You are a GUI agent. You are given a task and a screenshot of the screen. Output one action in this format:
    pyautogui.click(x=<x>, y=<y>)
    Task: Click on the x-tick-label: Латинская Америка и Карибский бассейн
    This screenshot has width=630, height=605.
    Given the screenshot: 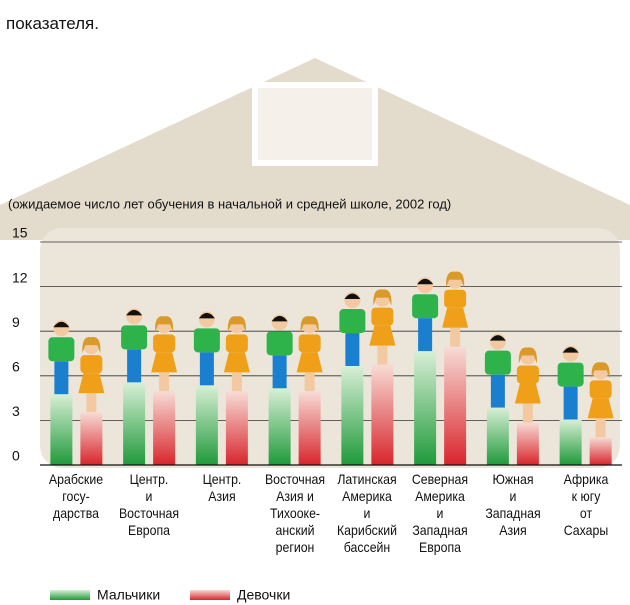 What is the action you would take?
    pyautogui.click(x=367, y=513)
    